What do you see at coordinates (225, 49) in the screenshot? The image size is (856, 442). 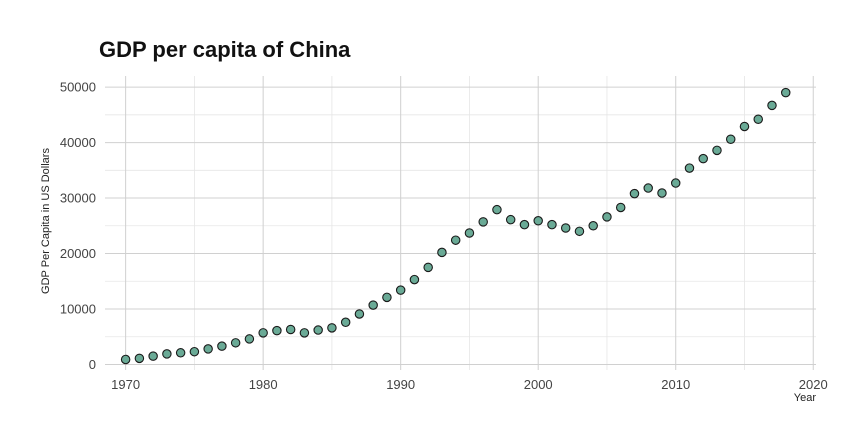 I see `chart-title: GDP per capita of China` at bounding box center [225, 49].